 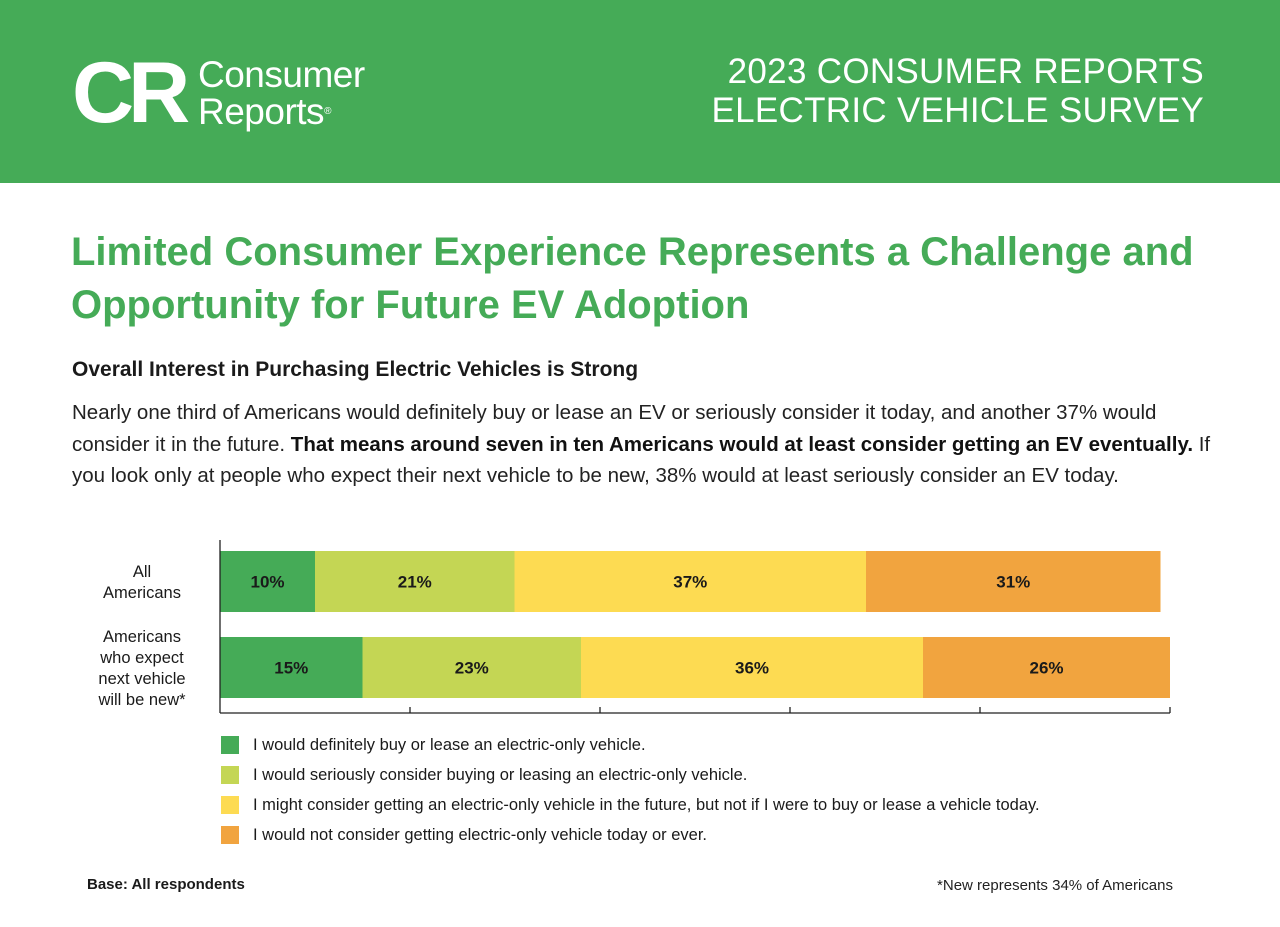 I want to click on bar-value-label: 37%, so click(x=690, y=582).